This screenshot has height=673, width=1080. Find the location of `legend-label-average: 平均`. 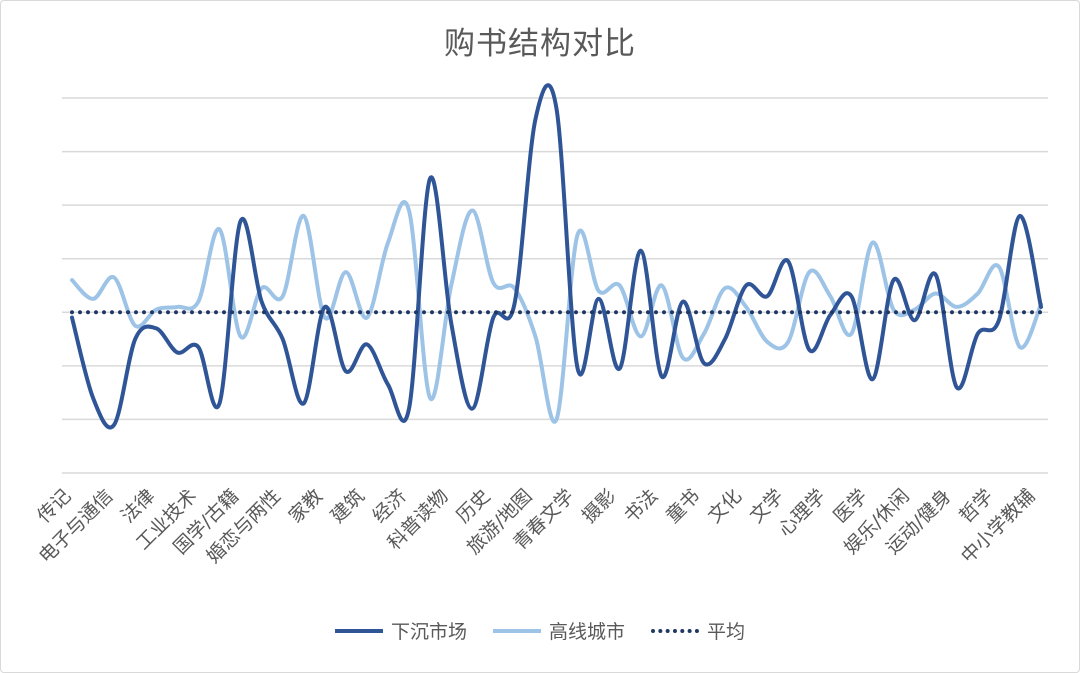

legend-label-average: 平均 is located at coordinates (726, 632).